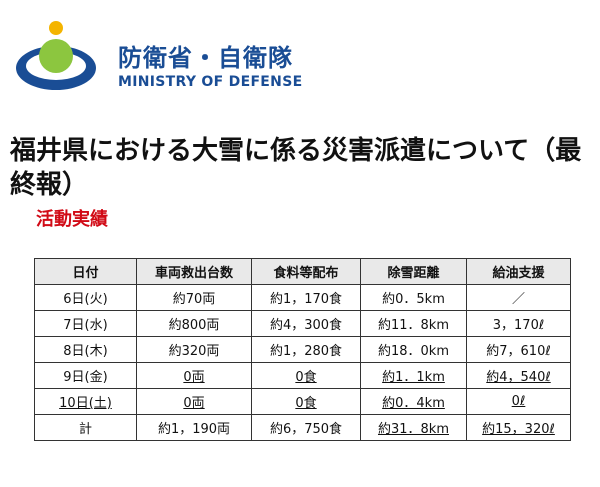 The height and width of the screenshot is (487, 600). What do you see at coordinates (194, 427) in the screenshot?
I see `cell-vehicles: 約1，190両` at bounding box center [194, 427].